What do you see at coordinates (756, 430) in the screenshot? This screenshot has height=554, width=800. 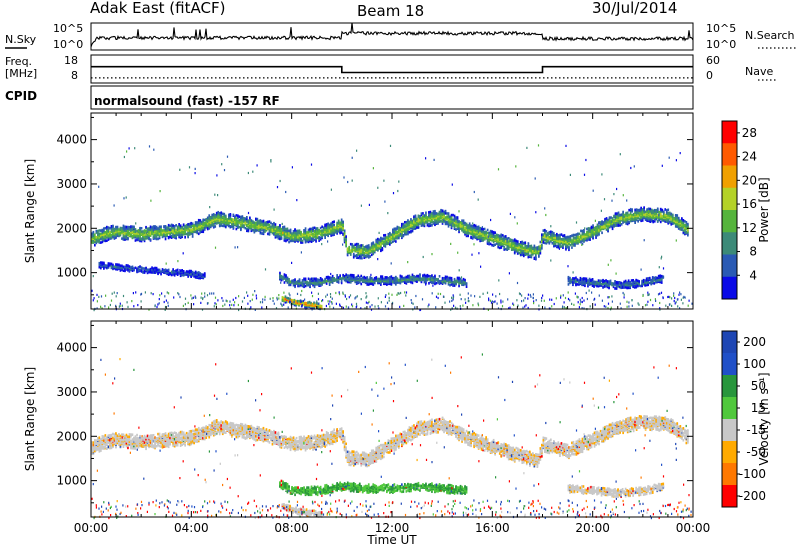 I see `colorbar-label-4: -15` at bounding box center [756, 430].